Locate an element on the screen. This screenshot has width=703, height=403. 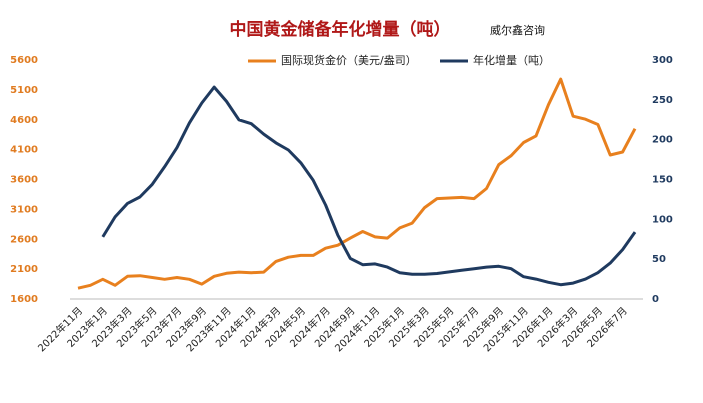
y2-tick-label: 250 is located at coordinates (662, 100).